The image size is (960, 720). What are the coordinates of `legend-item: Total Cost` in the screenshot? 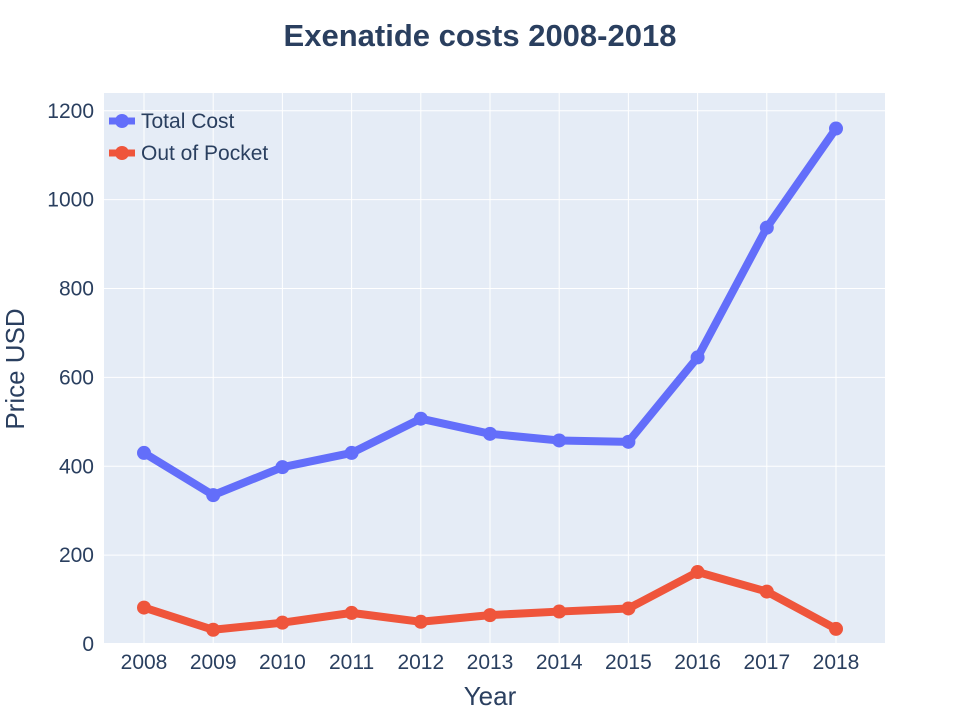 It's located at (172, 121).